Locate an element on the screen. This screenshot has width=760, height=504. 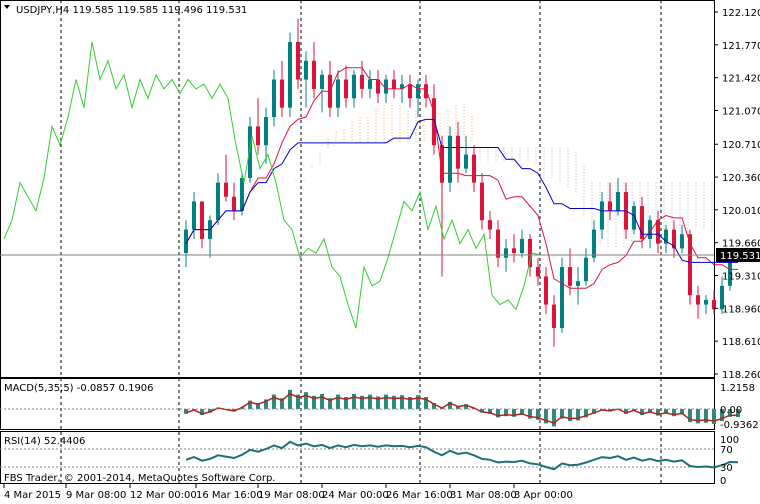
macd-tick-zero: 0.00 is located at coordinates (731, 410).